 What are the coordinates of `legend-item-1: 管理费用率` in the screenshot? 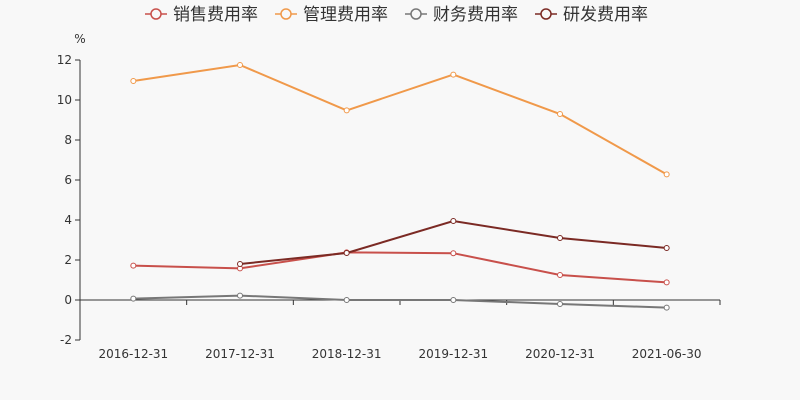 It's located at (331, 15).